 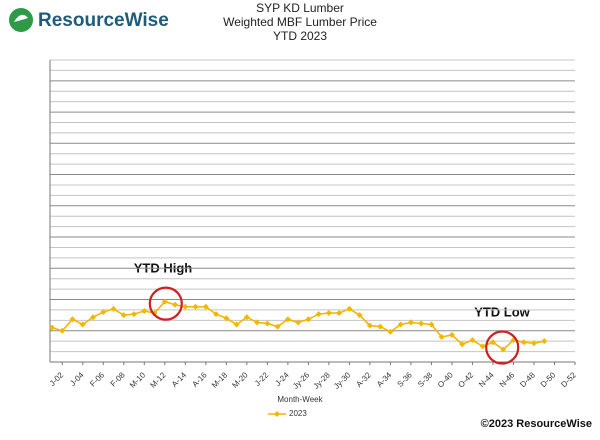 I want to click on x-tick-label: Jy-30, so click(x=342, y=380).